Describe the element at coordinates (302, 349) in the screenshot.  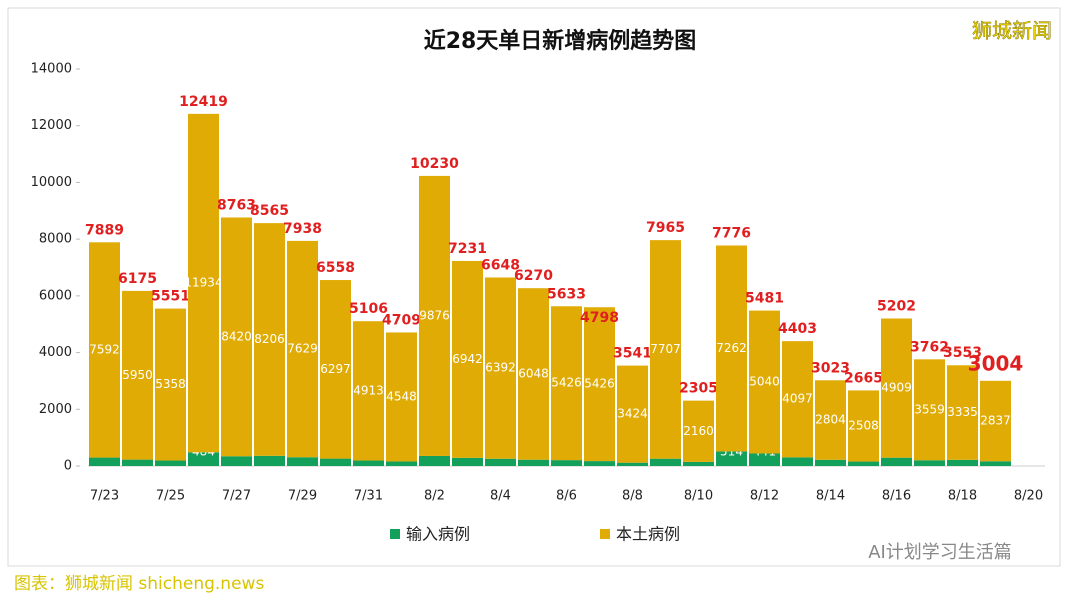
I see `data-label: 7629` at that location.